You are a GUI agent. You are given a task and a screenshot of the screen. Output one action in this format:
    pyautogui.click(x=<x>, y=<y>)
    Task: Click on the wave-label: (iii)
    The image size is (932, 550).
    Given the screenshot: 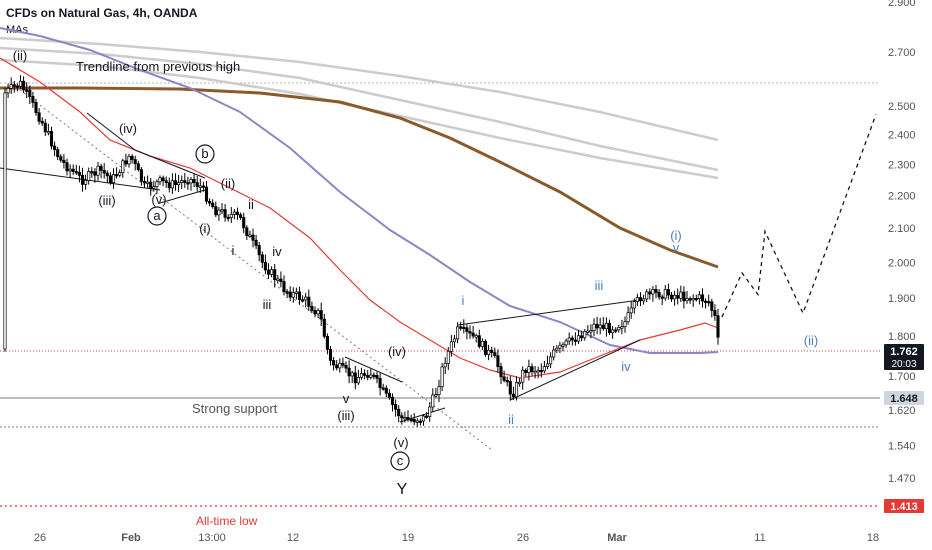 What is the action you would take?
    pyautogui.click(x=345, y=415)
    